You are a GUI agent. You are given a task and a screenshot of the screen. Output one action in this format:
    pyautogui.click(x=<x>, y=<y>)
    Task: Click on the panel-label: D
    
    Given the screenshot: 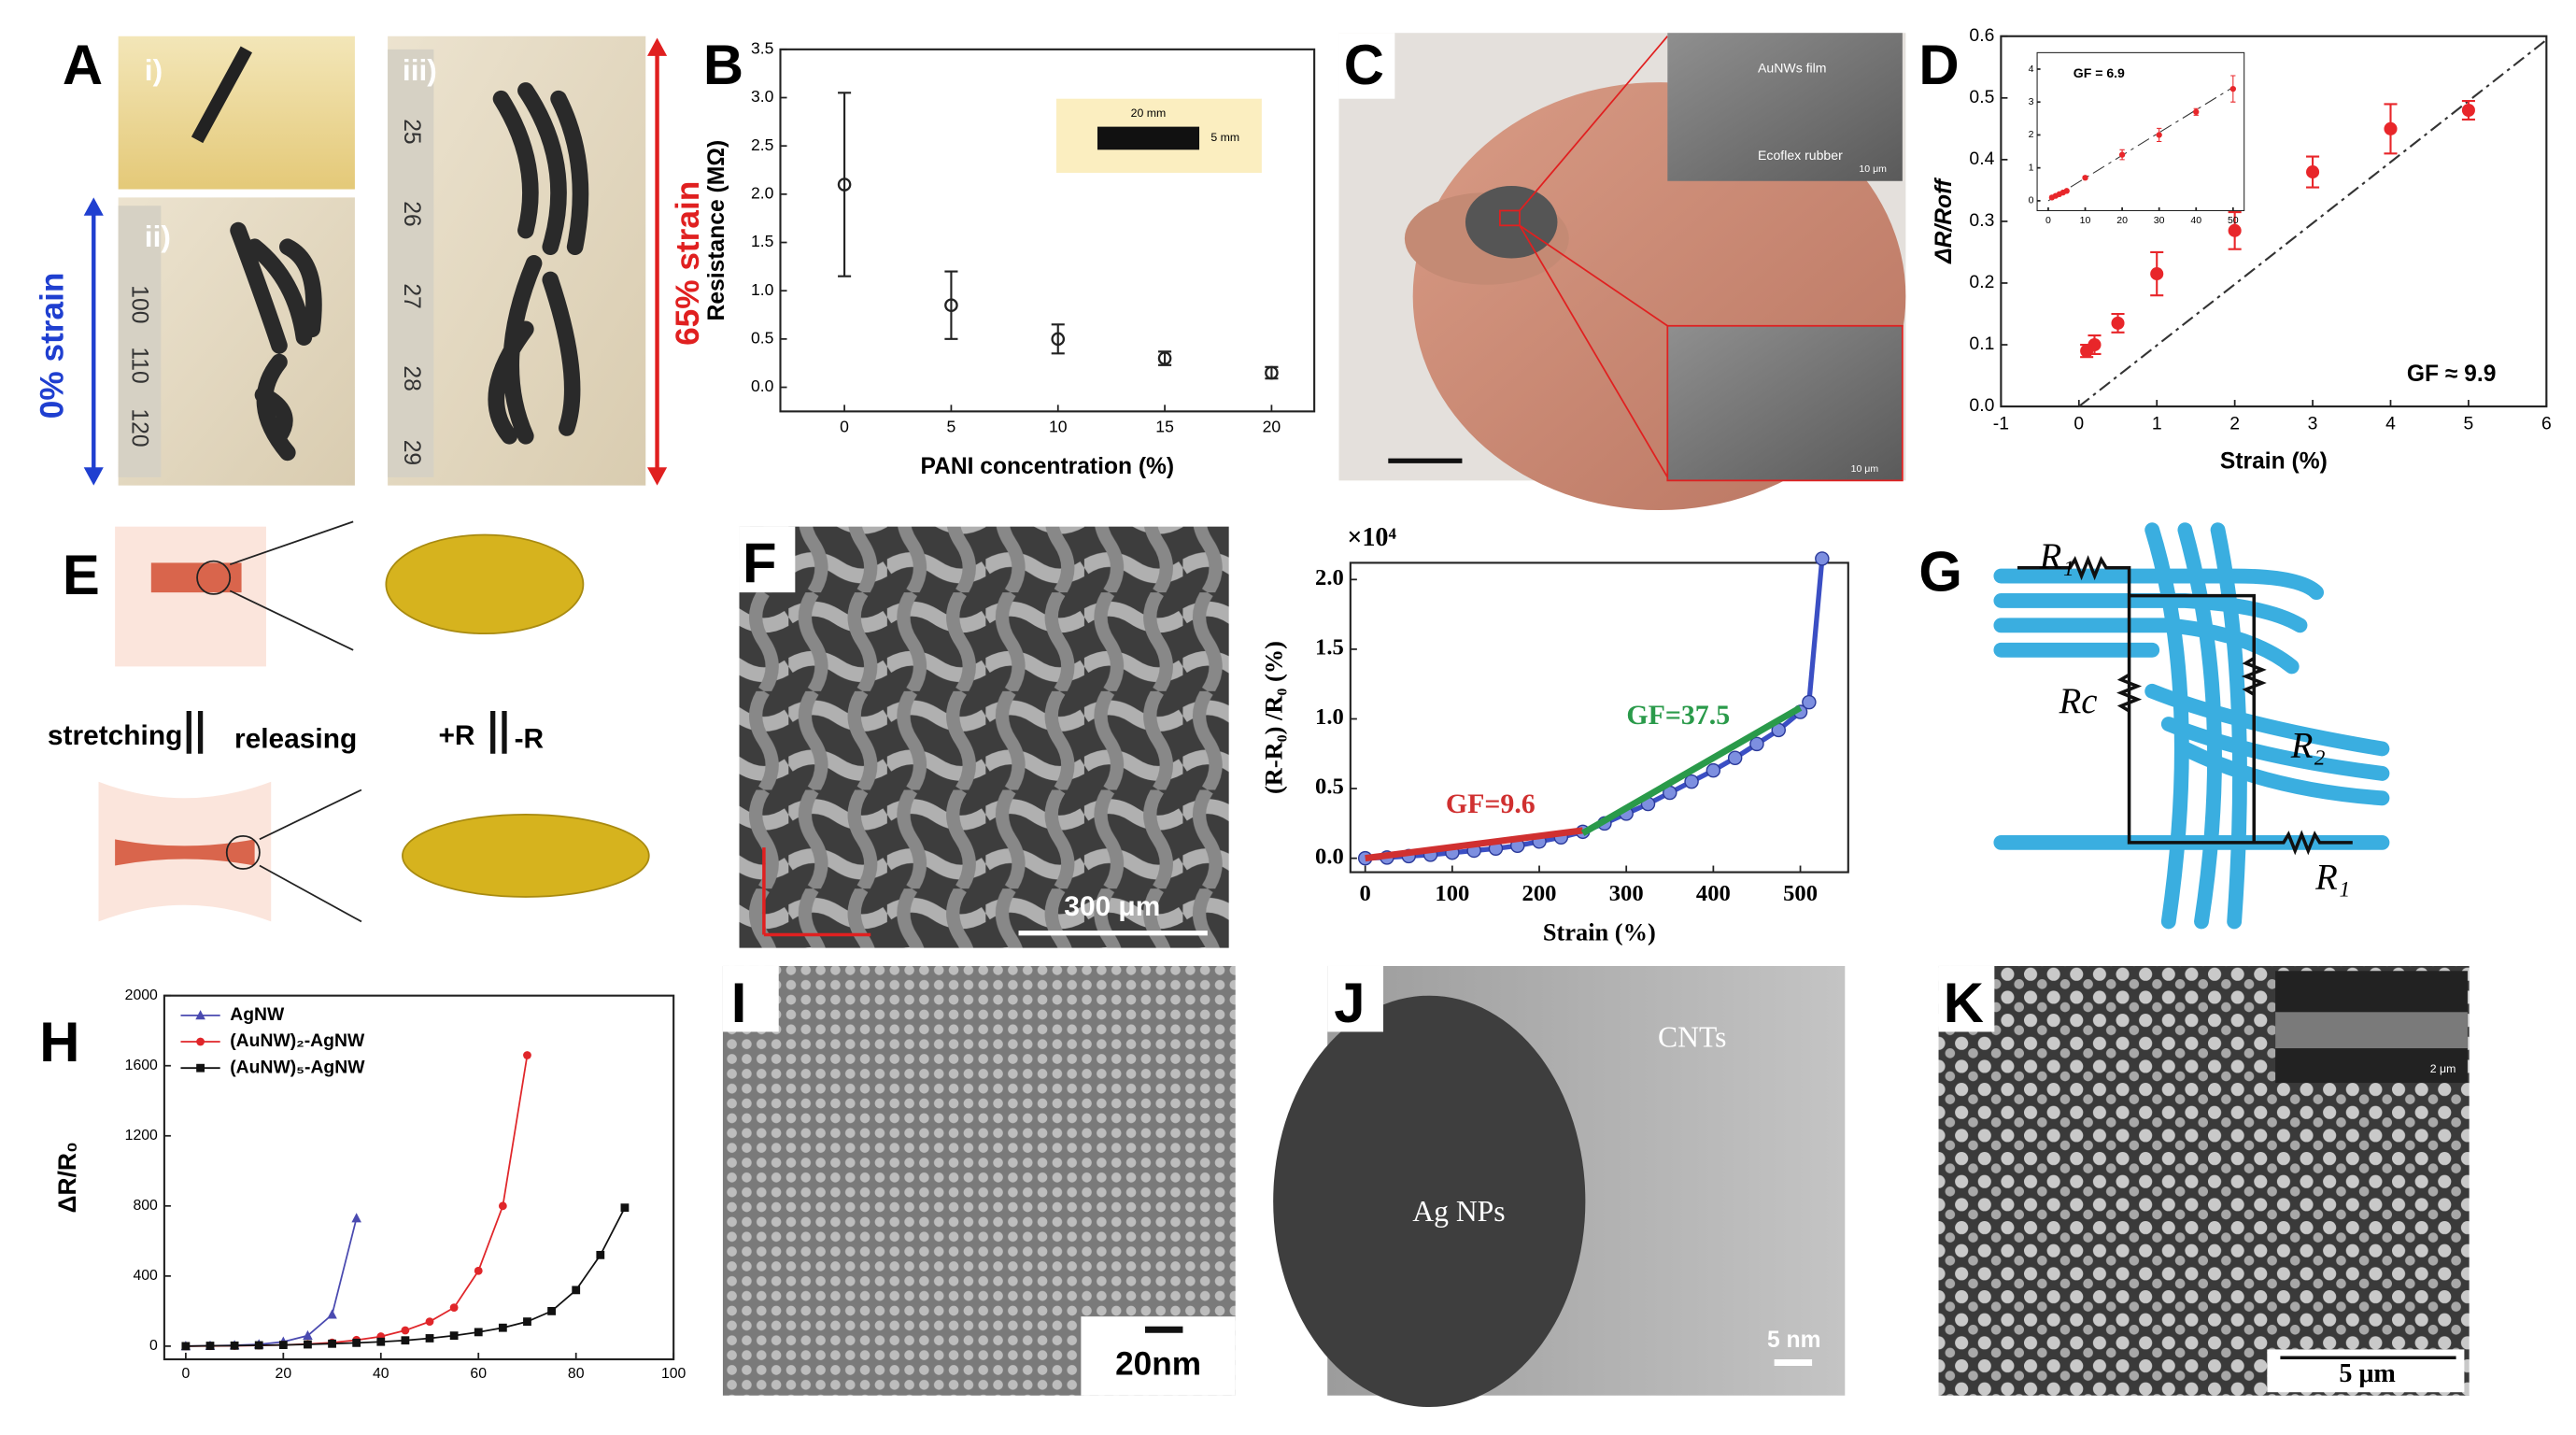 What is the action you would take?
    pyautogui.click(x=1938, y=65)
    